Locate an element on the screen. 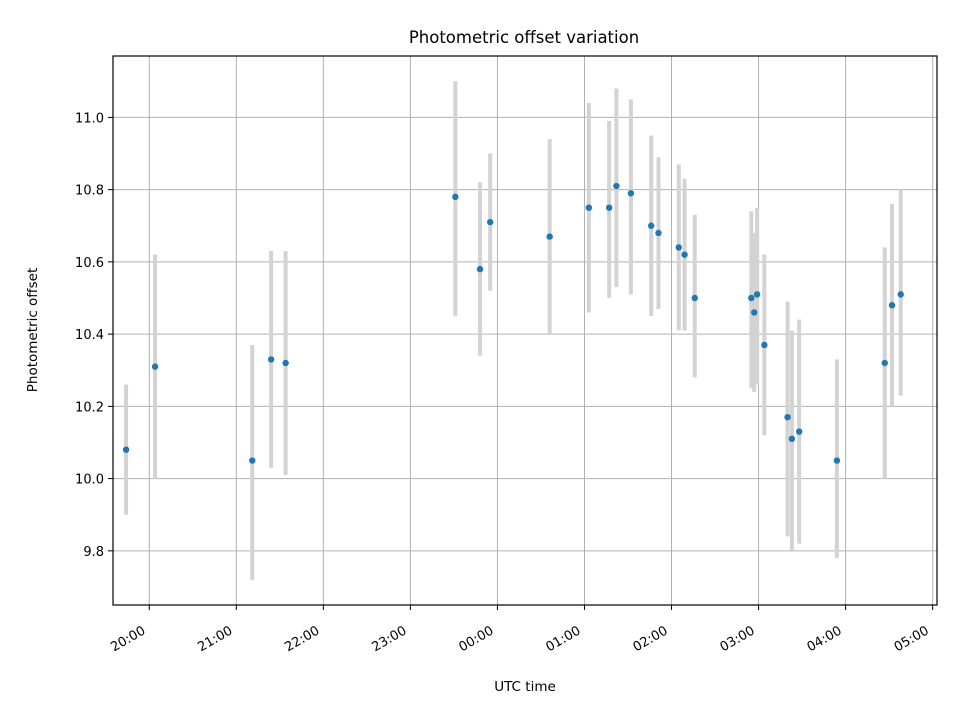  x-axis-label: UTC time is located at coordinates (525, 687).